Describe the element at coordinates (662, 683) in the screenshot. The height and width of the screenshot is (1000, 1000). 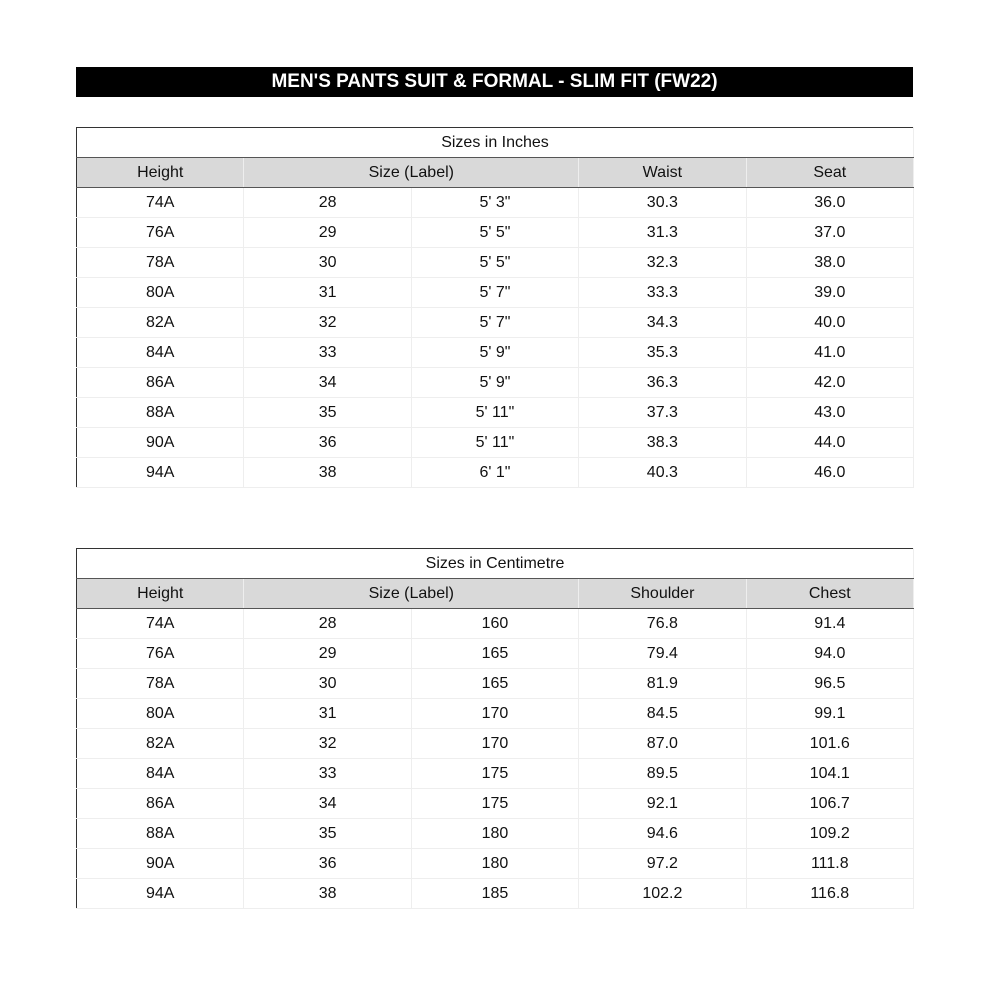
I see `table-cell: 81.9` at that location.